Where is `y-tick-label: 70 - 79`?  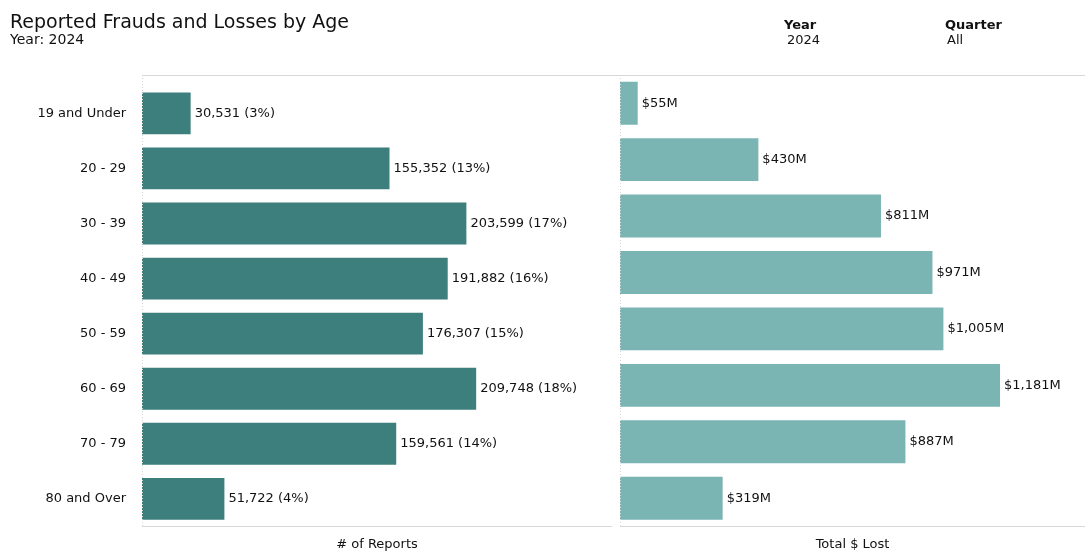
y-tick-label: 70 - 79 is located at coordinates (102, 443).